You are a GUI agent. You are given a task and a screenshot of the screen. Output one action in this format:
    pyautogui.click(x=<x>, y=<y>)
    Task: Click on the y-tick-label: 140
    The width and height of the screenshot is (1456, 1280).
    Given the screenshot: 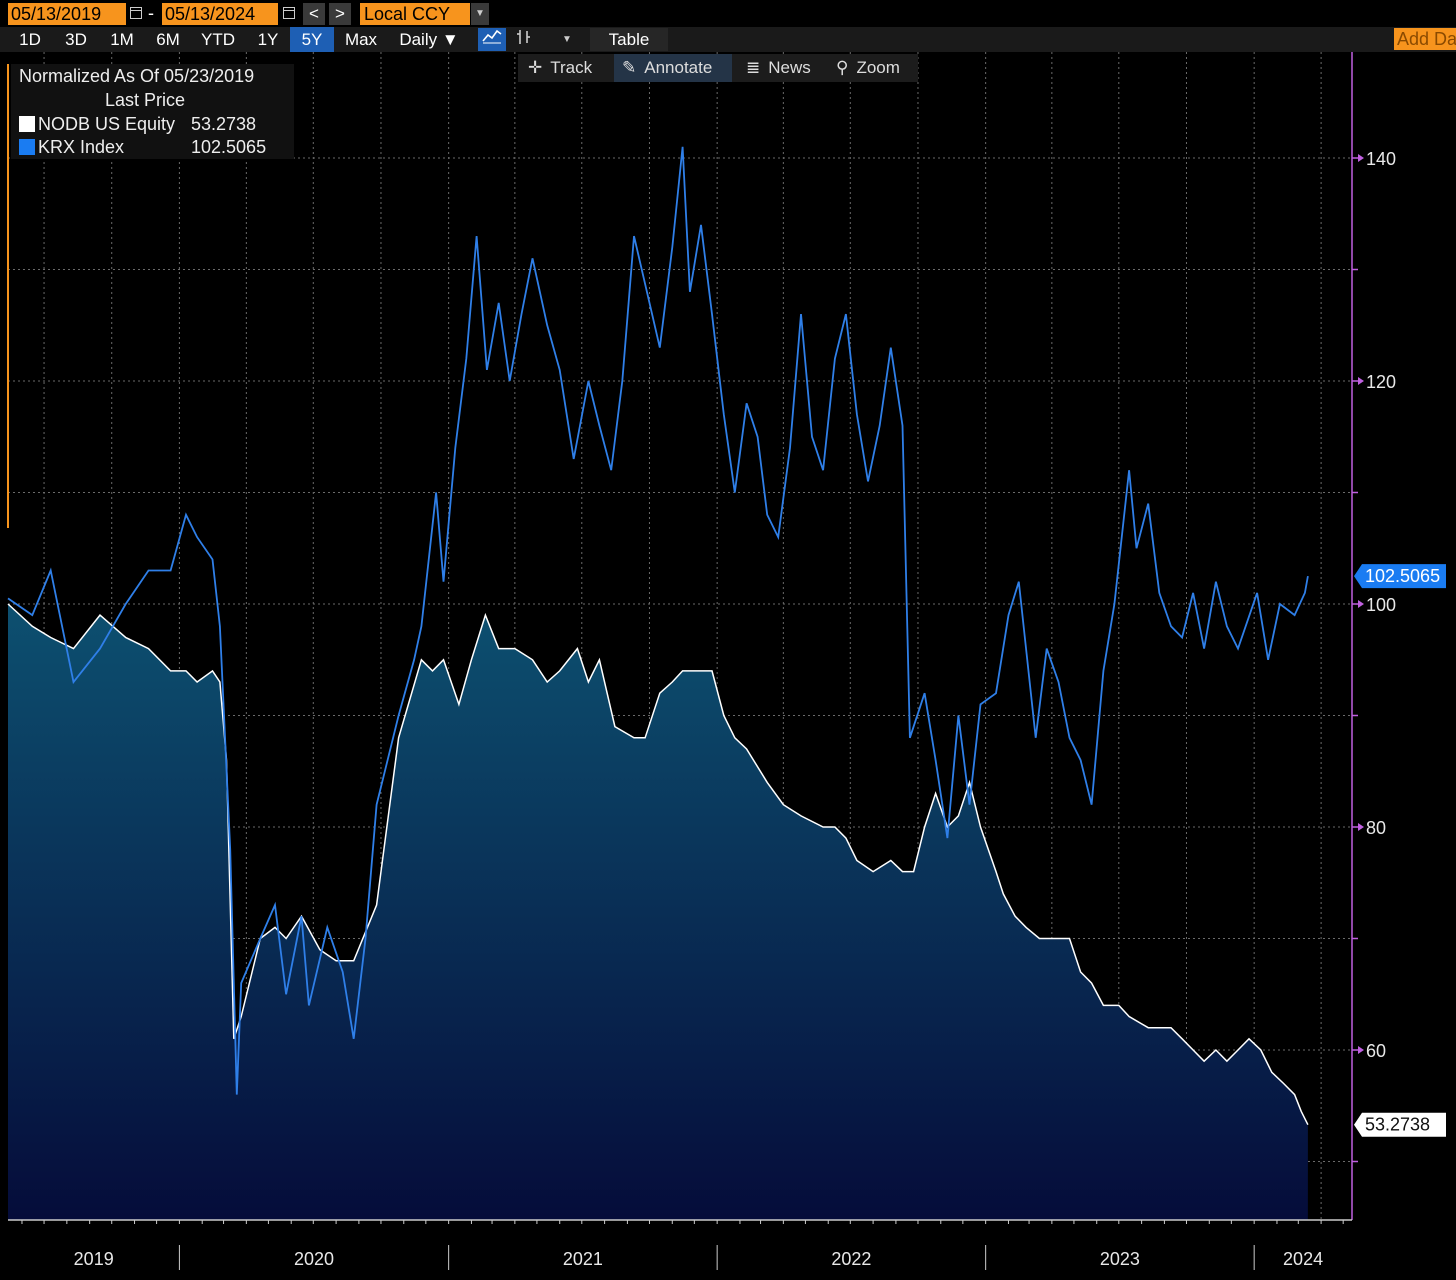 What is the action you would take?
    pyautogui.click(x=1381, y=159)
    